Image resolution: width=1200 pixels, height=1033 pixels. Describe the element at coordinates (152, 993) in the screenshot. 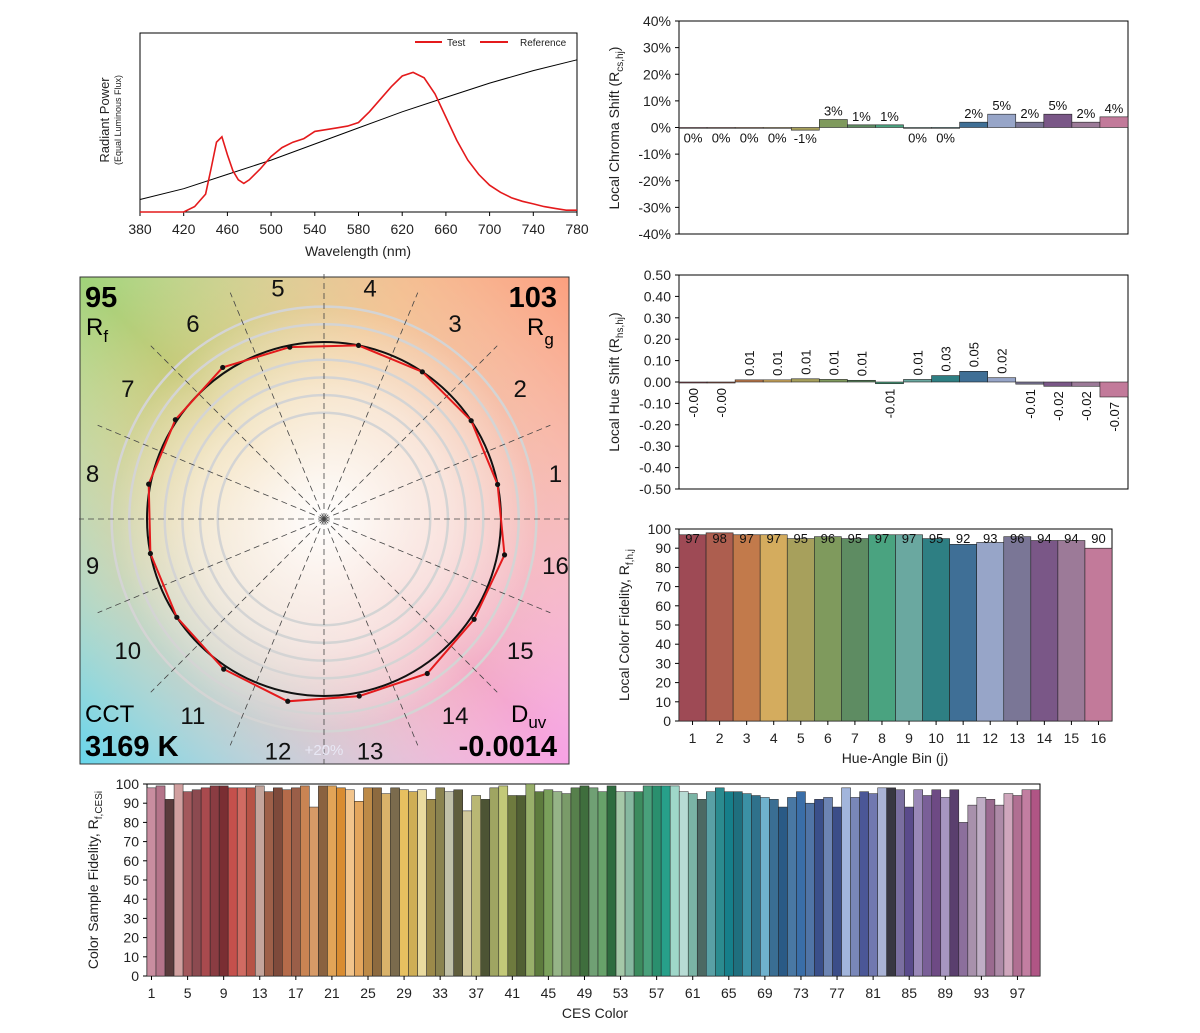

I see `ces-x-tick-label: 1` at that location.